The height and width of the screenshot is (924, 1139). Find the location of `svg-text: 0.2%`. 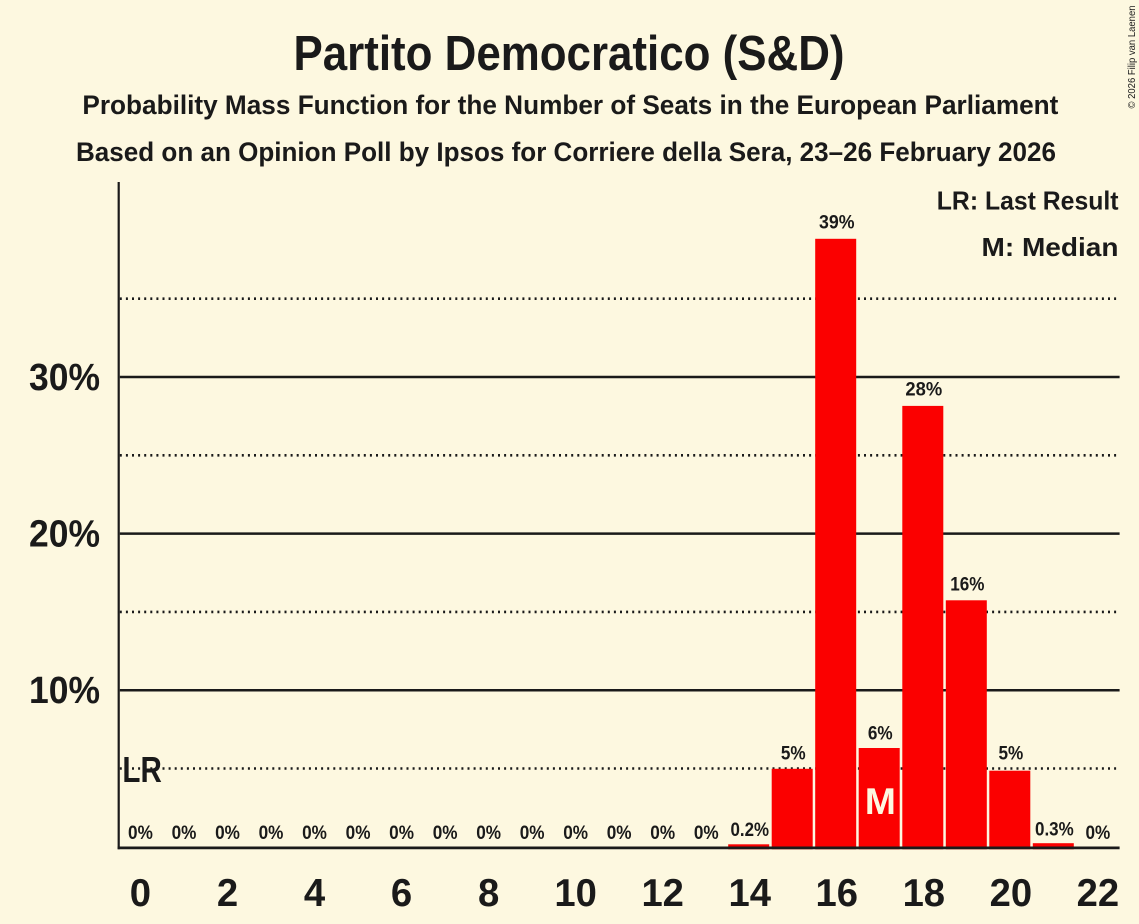

svg-text: 0.2% is located at coordinates (749, 830).